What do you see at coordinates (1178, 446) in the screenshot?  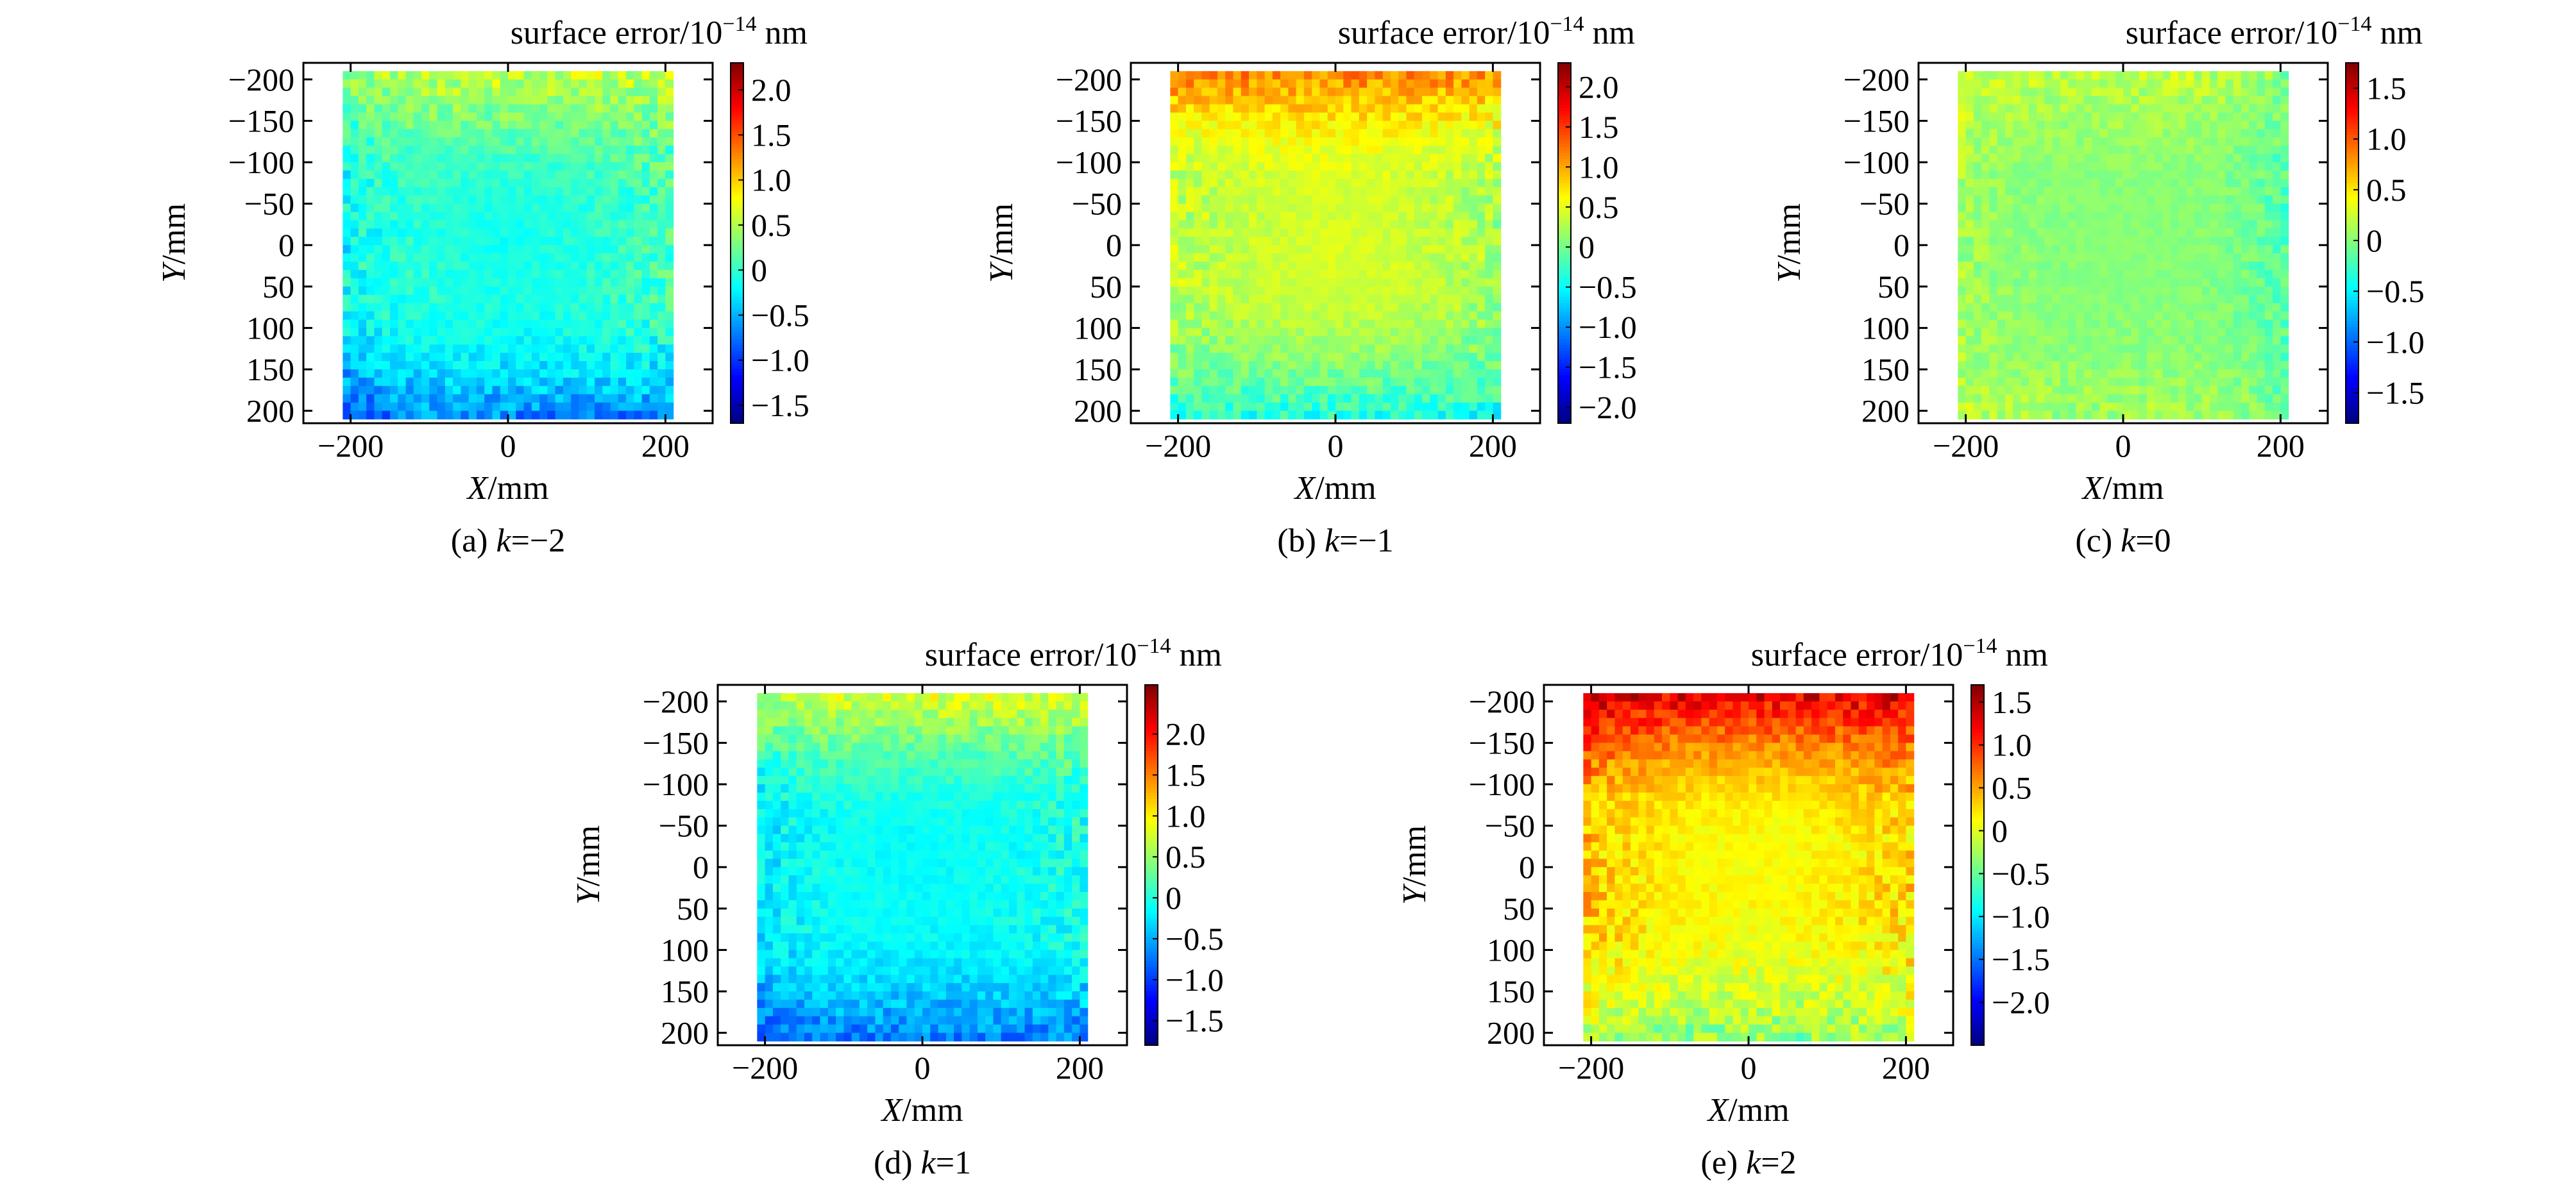 I see `x-tick-label: −200` at bounding box center [1178, 446].